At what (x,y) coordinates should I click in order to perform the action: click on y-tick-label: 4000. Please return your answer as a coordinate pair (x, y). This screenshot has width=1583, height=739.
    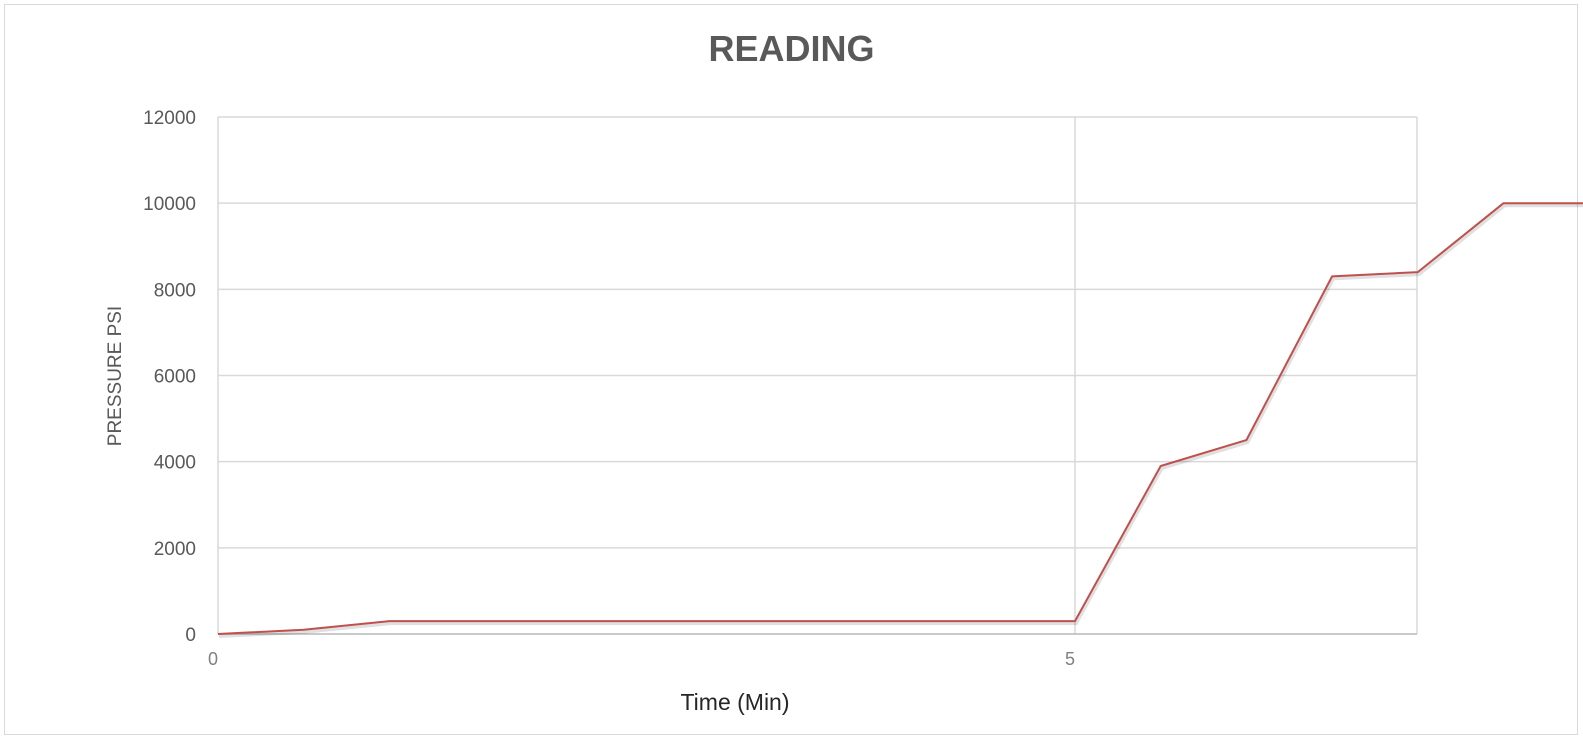
    Looking at the image, I should click on (175, 463).